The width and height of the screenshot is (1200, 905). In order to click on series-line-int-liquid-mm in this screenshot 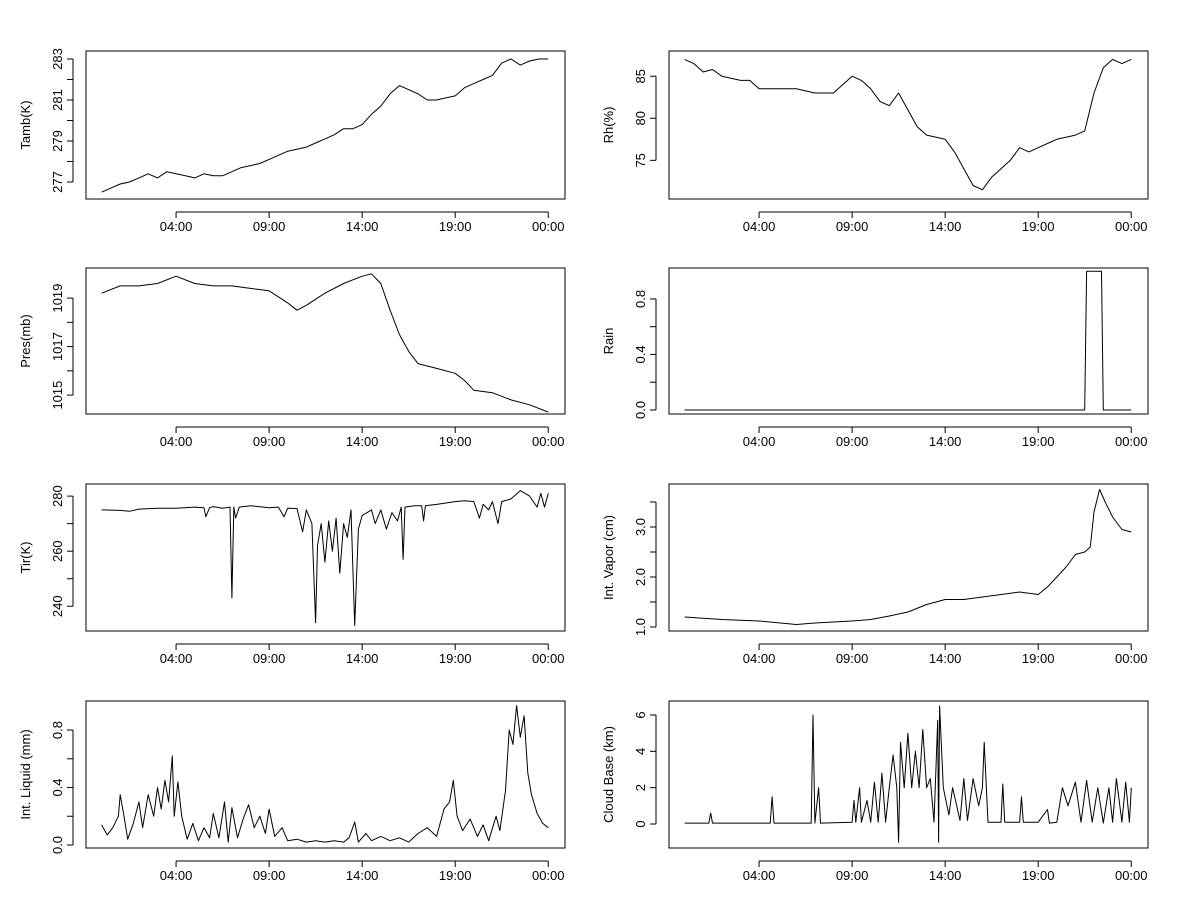, I will do `click(325, 774)`.